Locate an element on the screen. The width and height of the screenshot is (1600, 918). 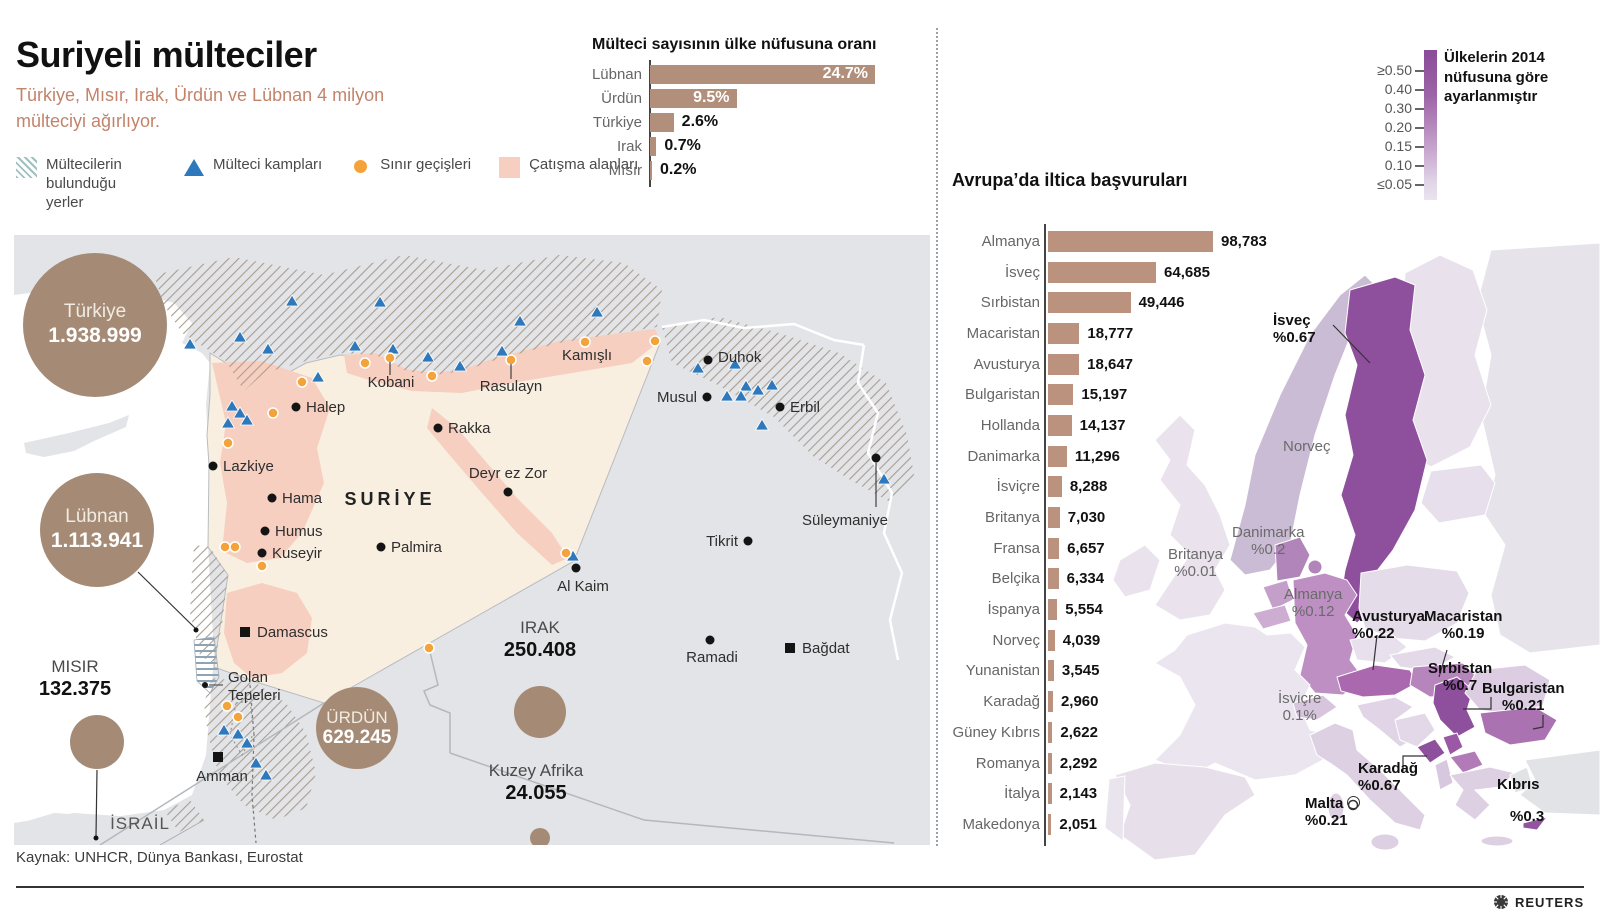
bar-row: Macaristan 18,777 is located at coordinates (1109, 333).